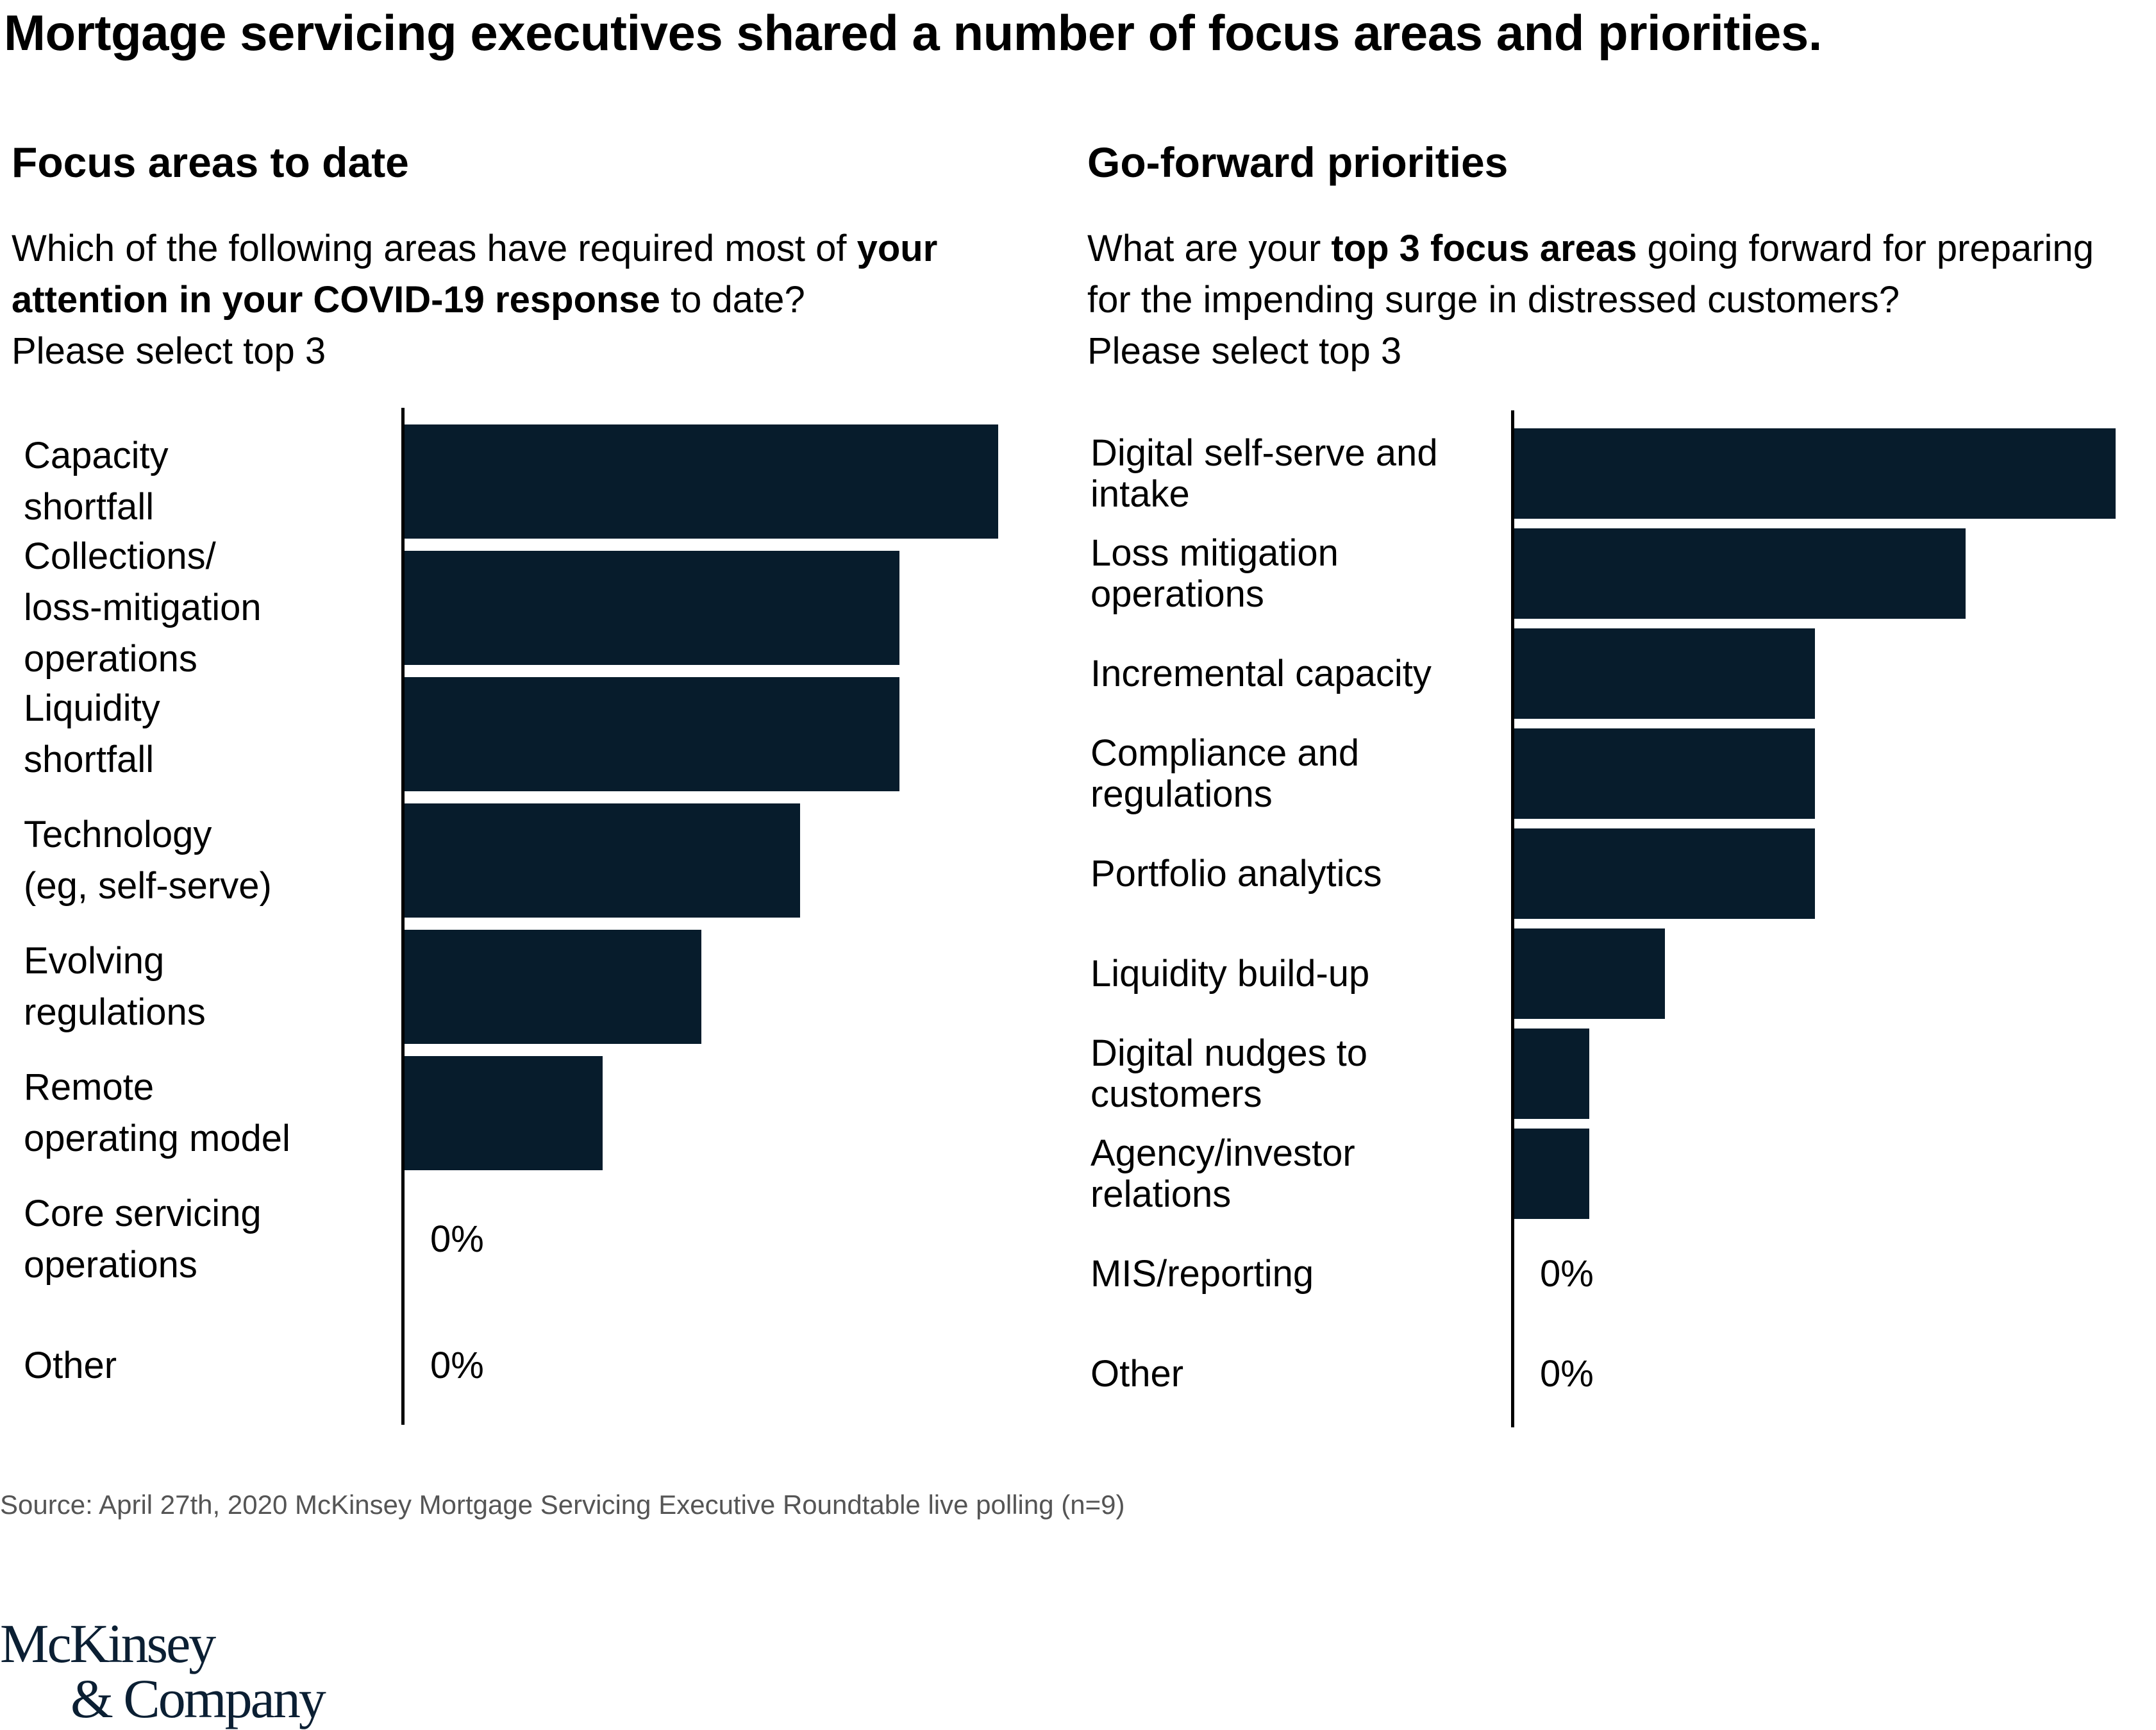  What do you see at coordinates (1229, 1073) in the screenshot?
I see `category-label: Digital nudges to customers` at bounding box center [1229, 1073].